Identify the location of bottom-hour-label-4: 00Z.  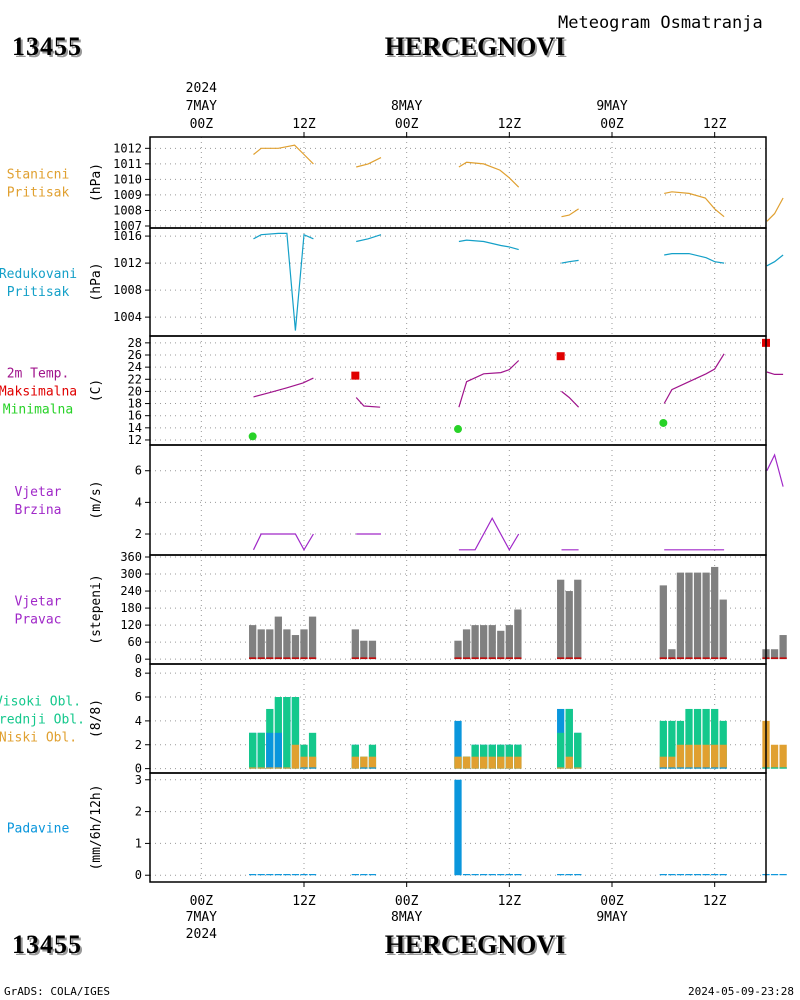
(612, 901).